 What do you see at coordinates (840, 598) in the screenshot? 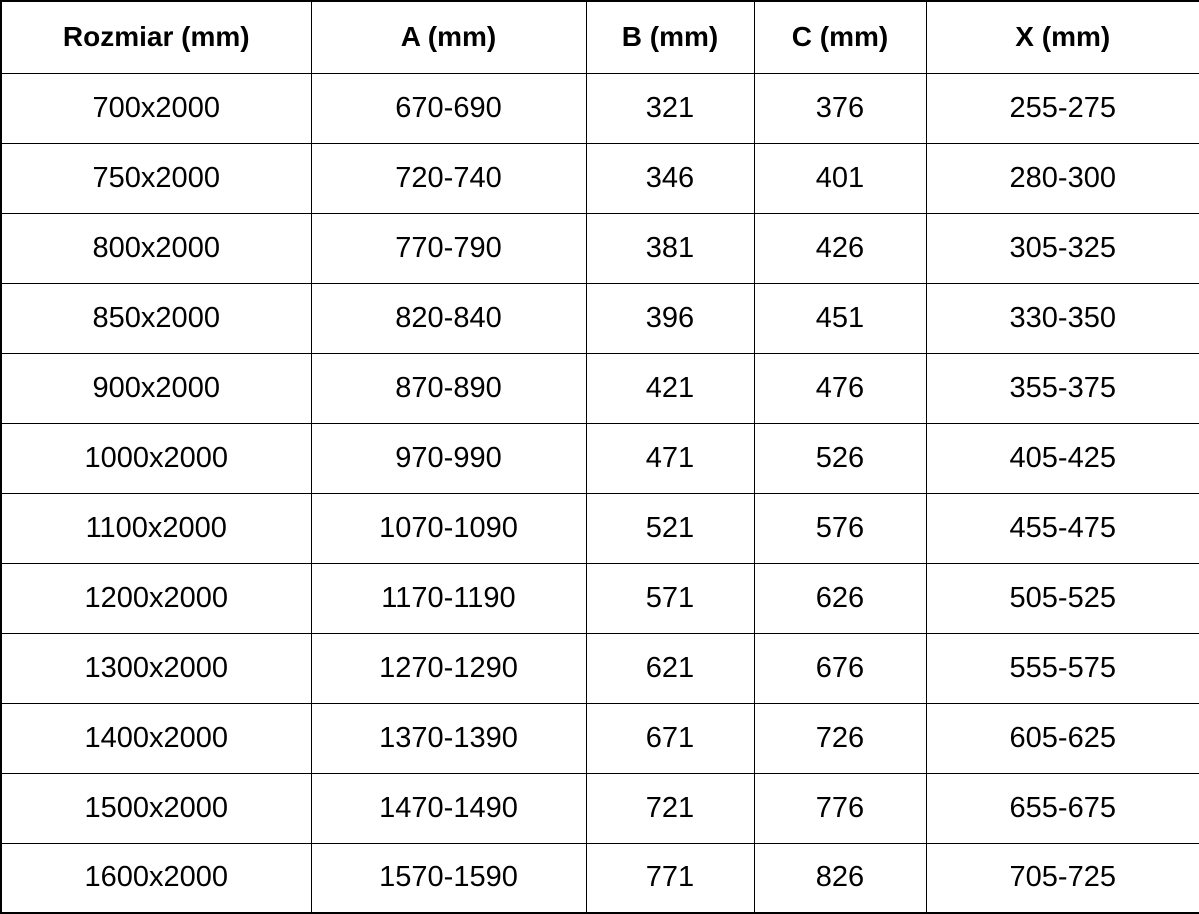
I see `table-cell: 626` at bounding box center [840, 598].